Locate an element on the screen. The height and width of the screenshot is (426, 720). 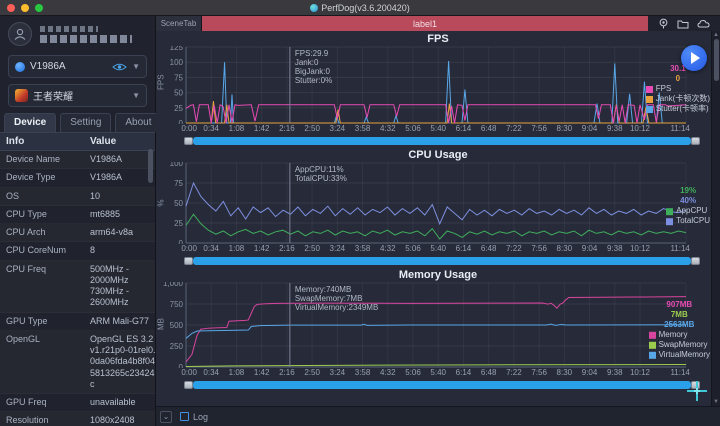
scene-label-bar: label1 is located at coordinates (425, 23).